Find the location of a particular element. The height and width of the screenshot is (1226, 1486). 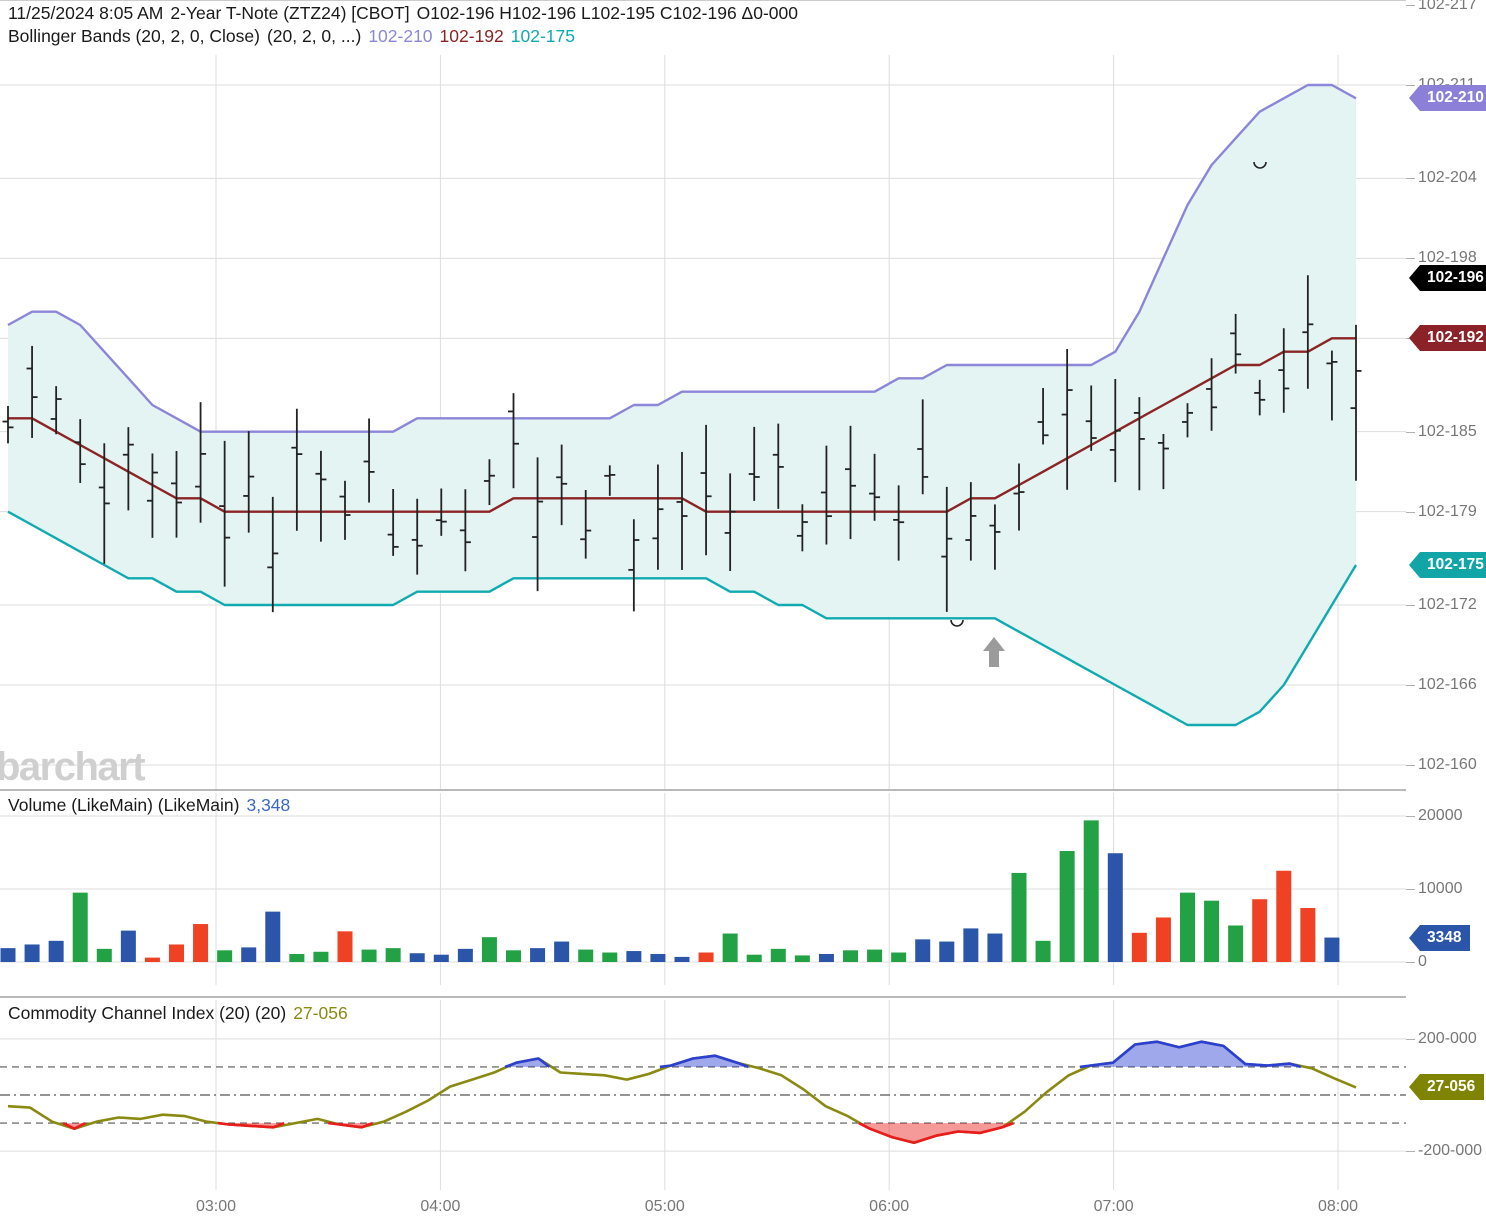

cci-pane is located at coordinates (703, 1095).